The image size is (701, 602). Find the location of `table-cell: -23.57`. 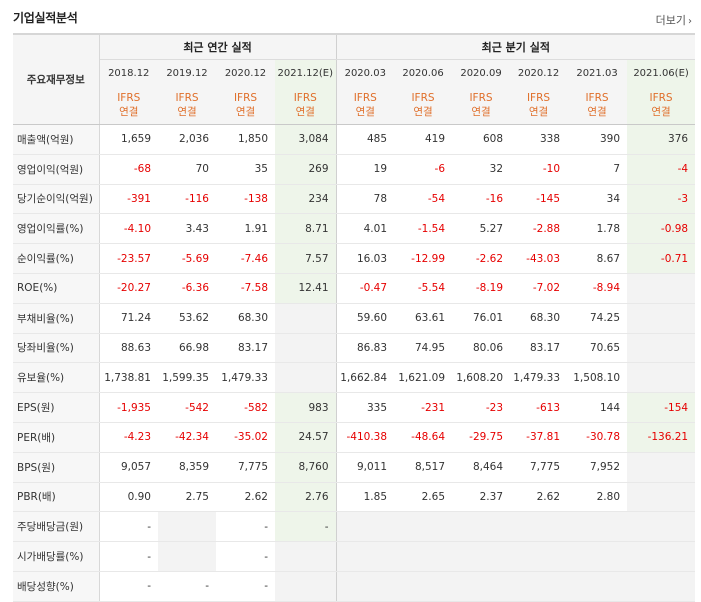

table-cell: -23.57 is located at coordinates (128, 258).